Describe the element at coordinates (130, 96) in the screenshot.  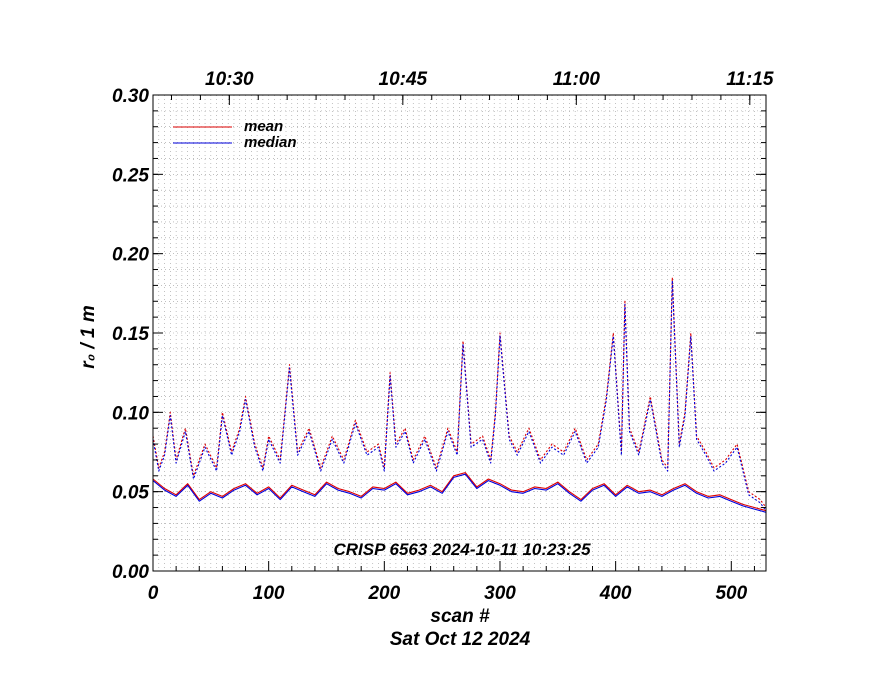
I see `y-tick-label: 0.30` at that location.